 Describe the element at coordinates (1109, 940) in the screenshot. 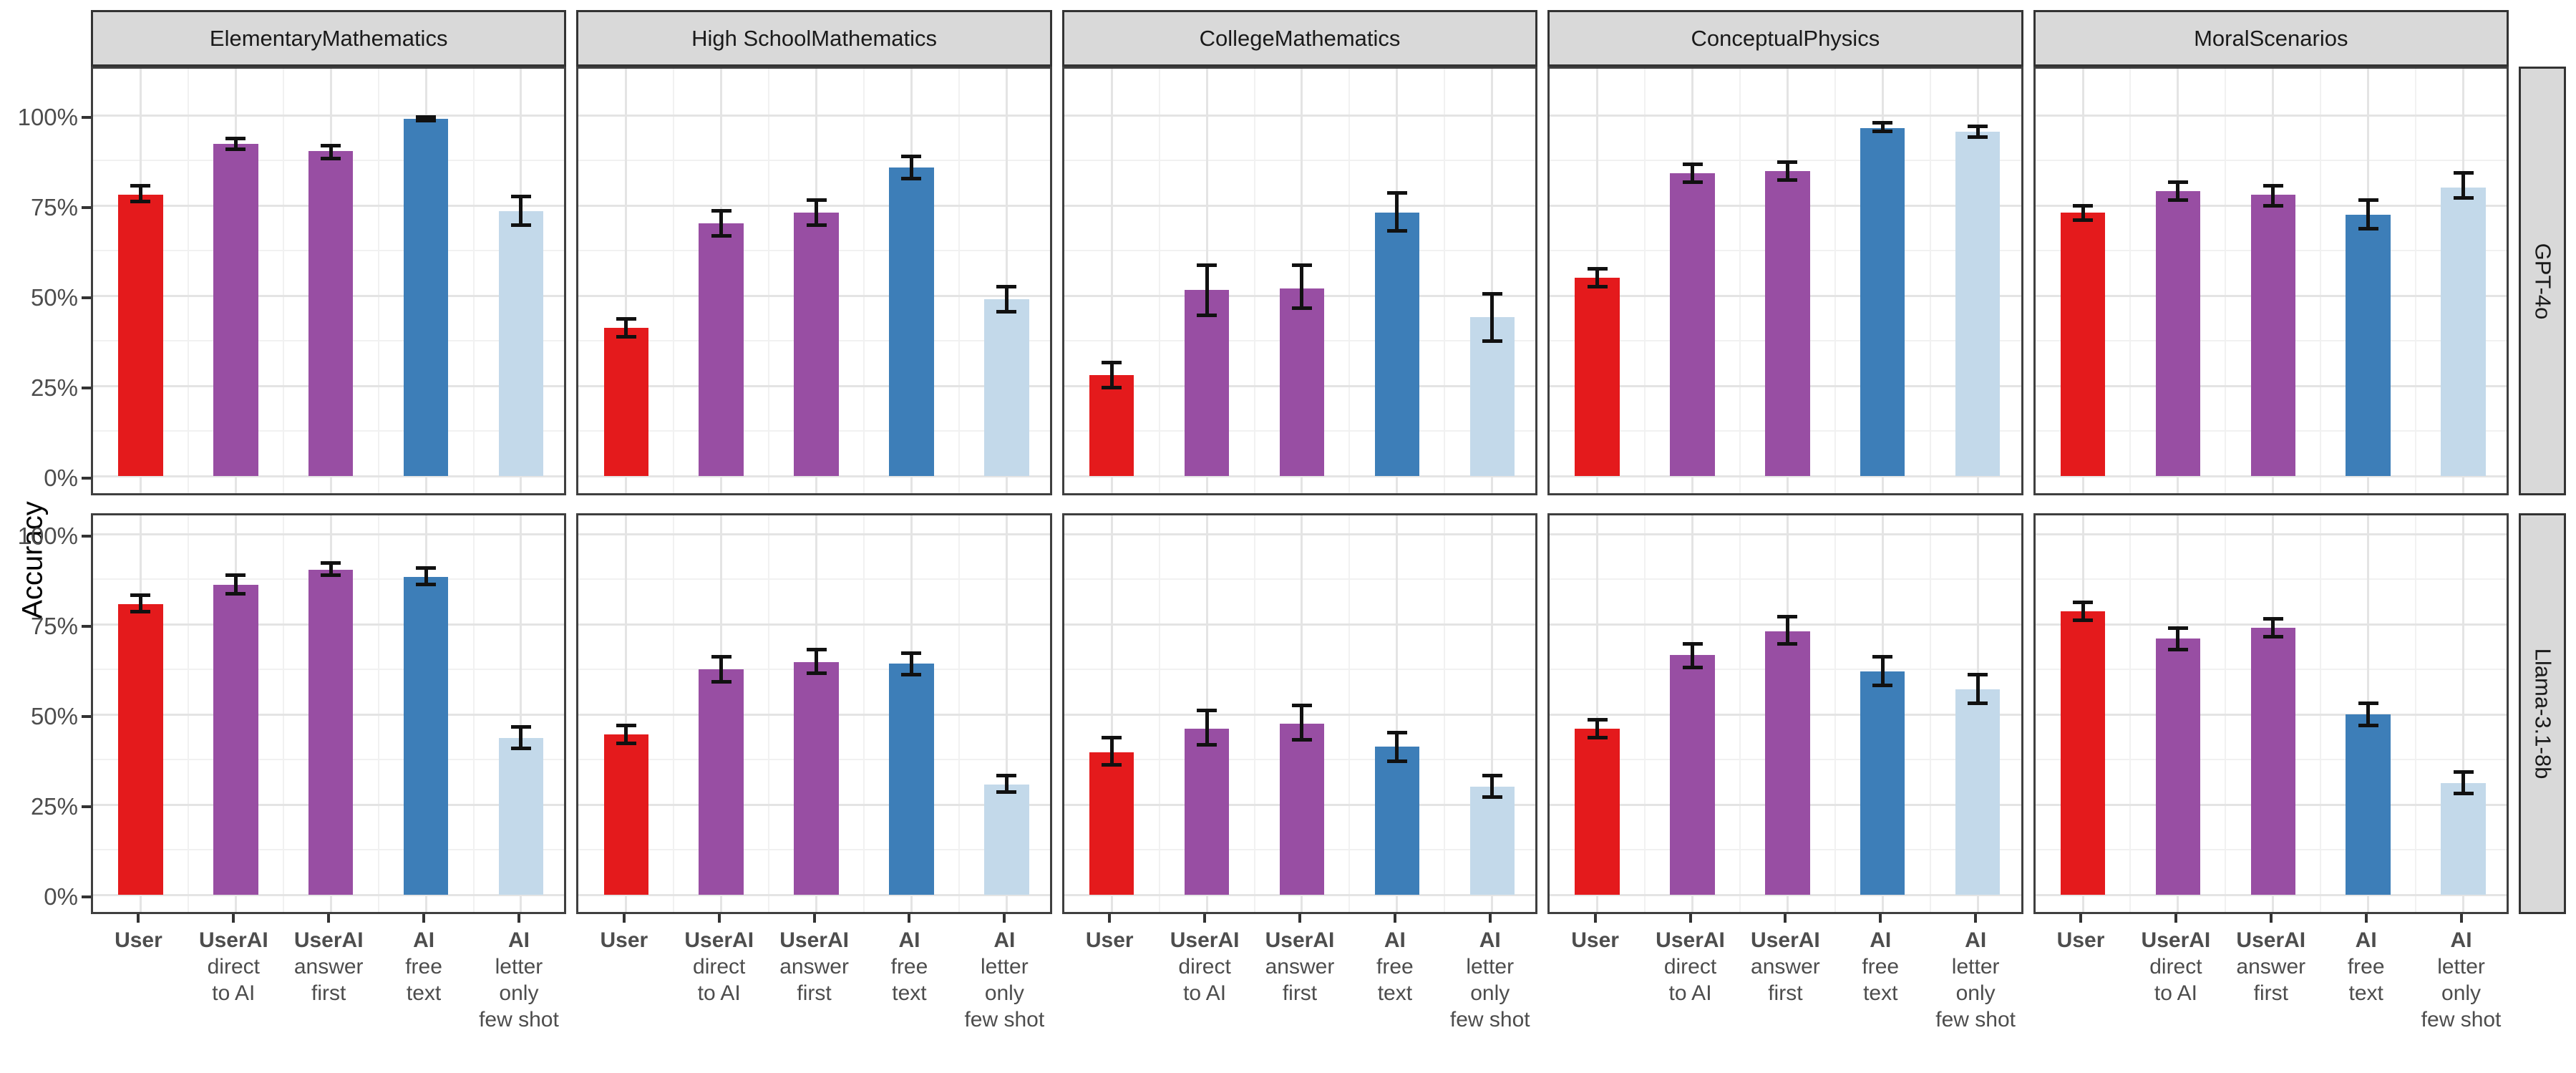

I see `x-axis-label-bold: User` at that location.